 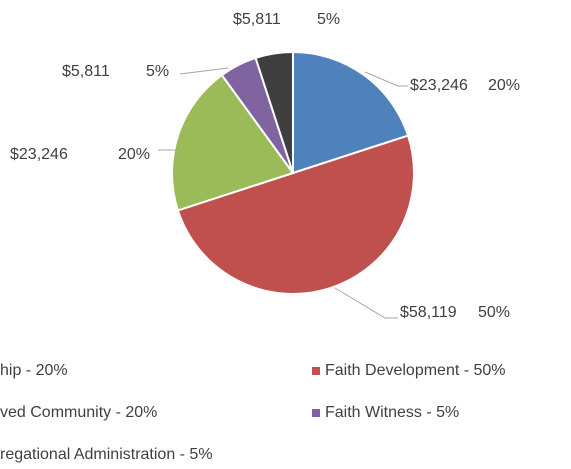 I want to click on legend-label: regational Administration - 5%, so click(x=106, y=454).